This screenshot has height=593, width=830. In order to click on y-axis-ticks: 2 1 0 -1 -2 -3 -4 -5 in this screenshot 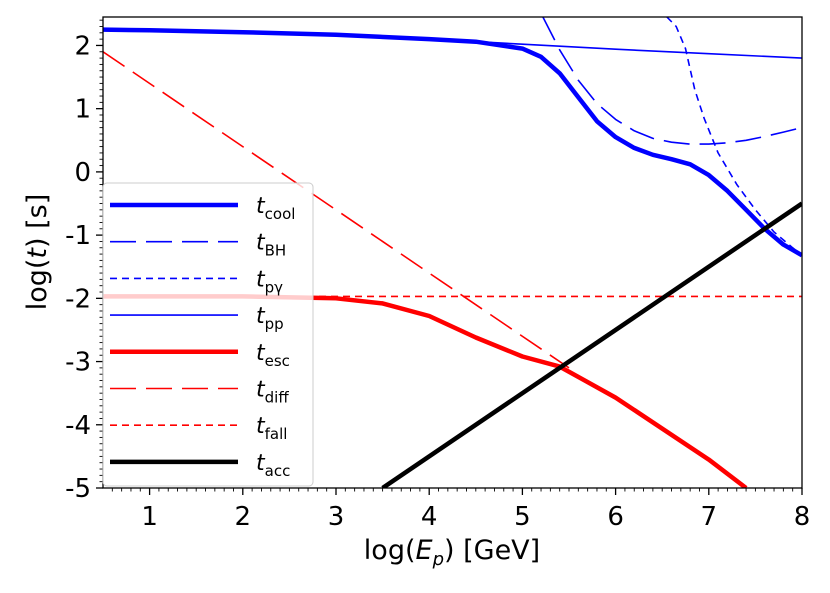, I will do `click(84, 261)`.